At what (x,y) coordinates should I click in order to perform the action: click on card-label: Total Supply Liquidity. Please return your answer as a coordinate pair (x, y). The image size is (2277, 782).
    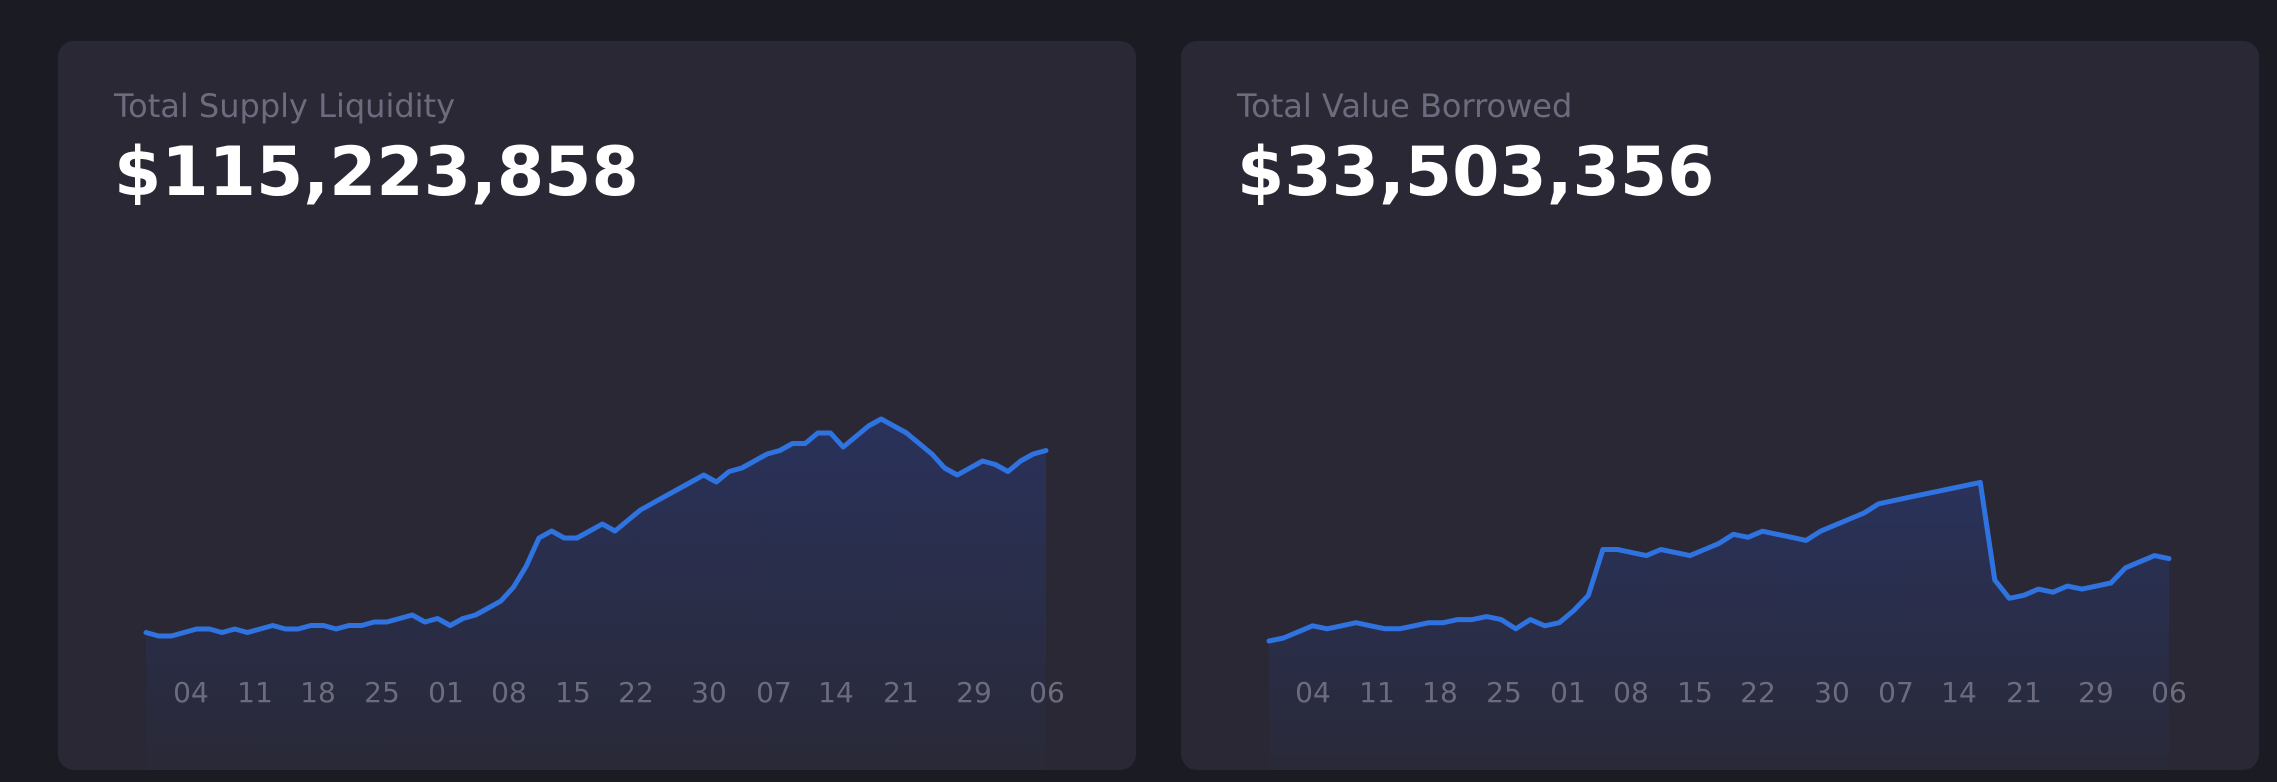
    Looking at the image, I should click on (285, 106).